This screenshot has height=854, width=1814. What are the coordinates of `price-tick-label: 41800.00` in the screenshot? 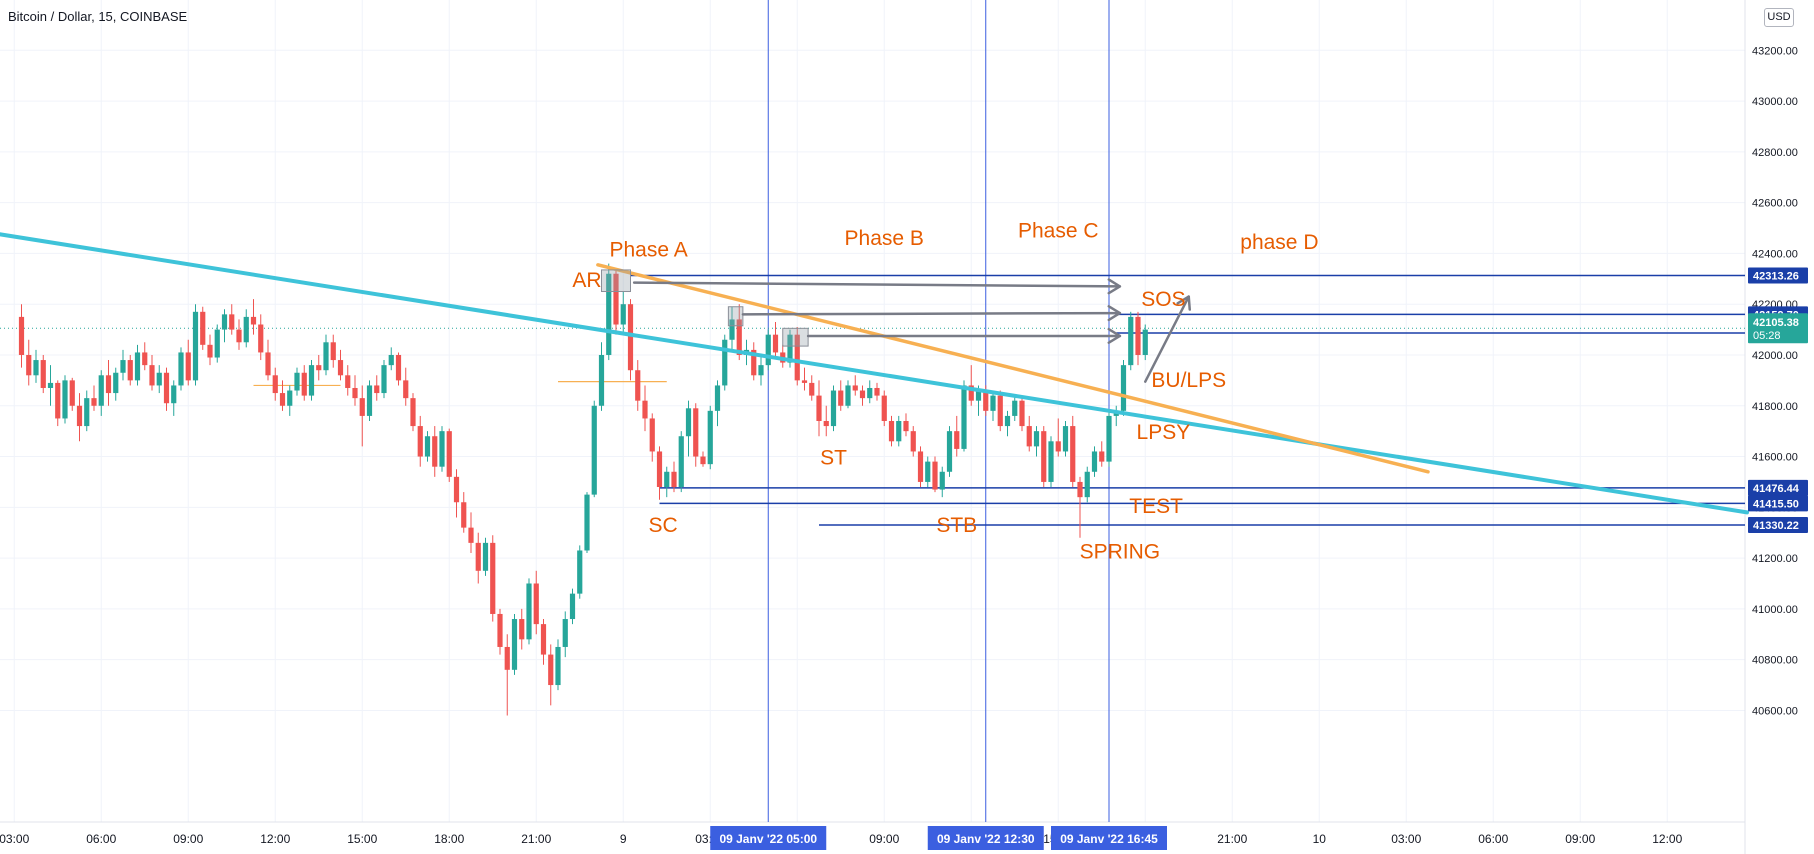 It's located at (1775, 407).